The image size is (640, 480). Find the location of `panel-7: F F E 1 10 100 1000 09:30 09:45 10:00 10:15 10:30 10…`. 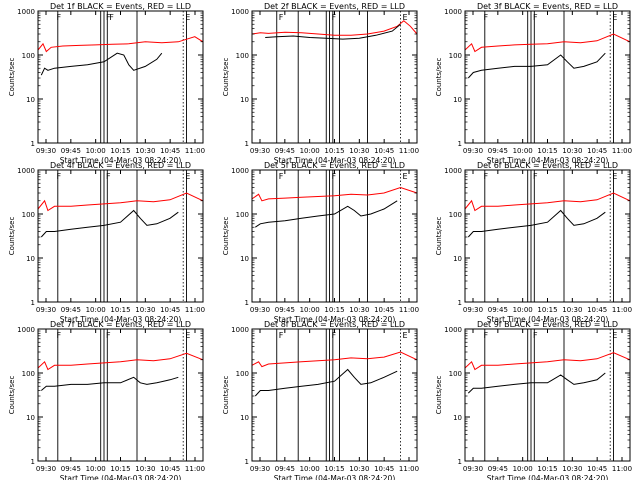

panel-7: F F E 1 10 100 1000 09:30 09:45 10:00 10:15 10:30 10… is located at coordinates (106, 400).